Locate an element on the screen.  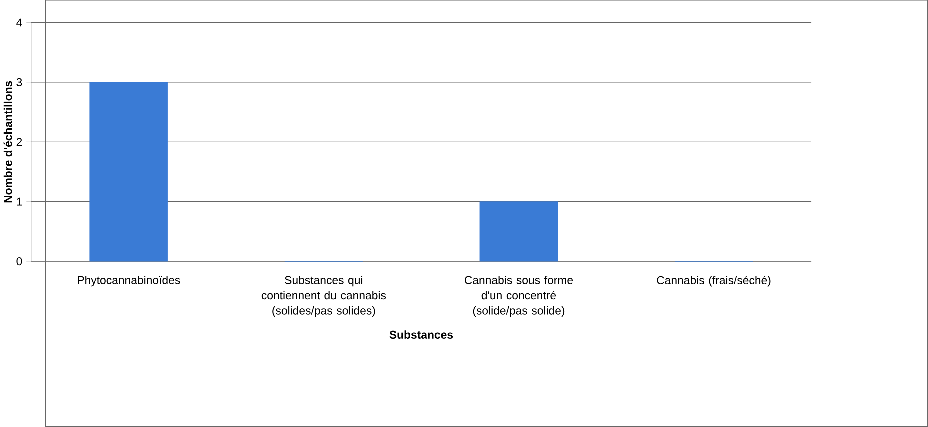
x-tick-label: Phytocannabinoïdes is located at coordinates (129, 281).